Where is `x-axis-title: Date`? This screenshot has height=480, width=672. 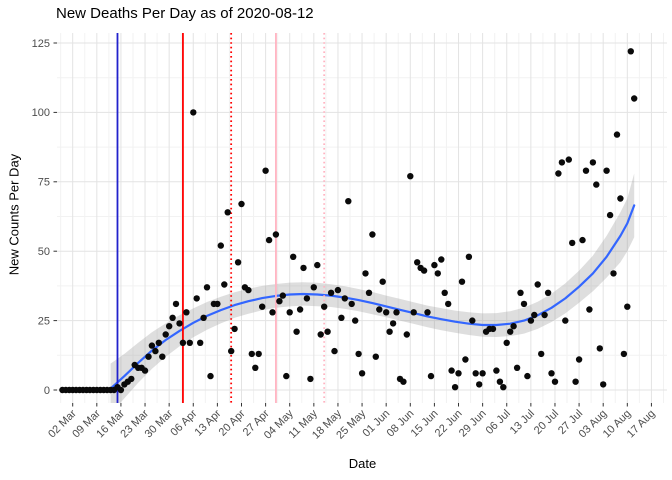 x-axis-title: Date is located at coordinates (362, 463).